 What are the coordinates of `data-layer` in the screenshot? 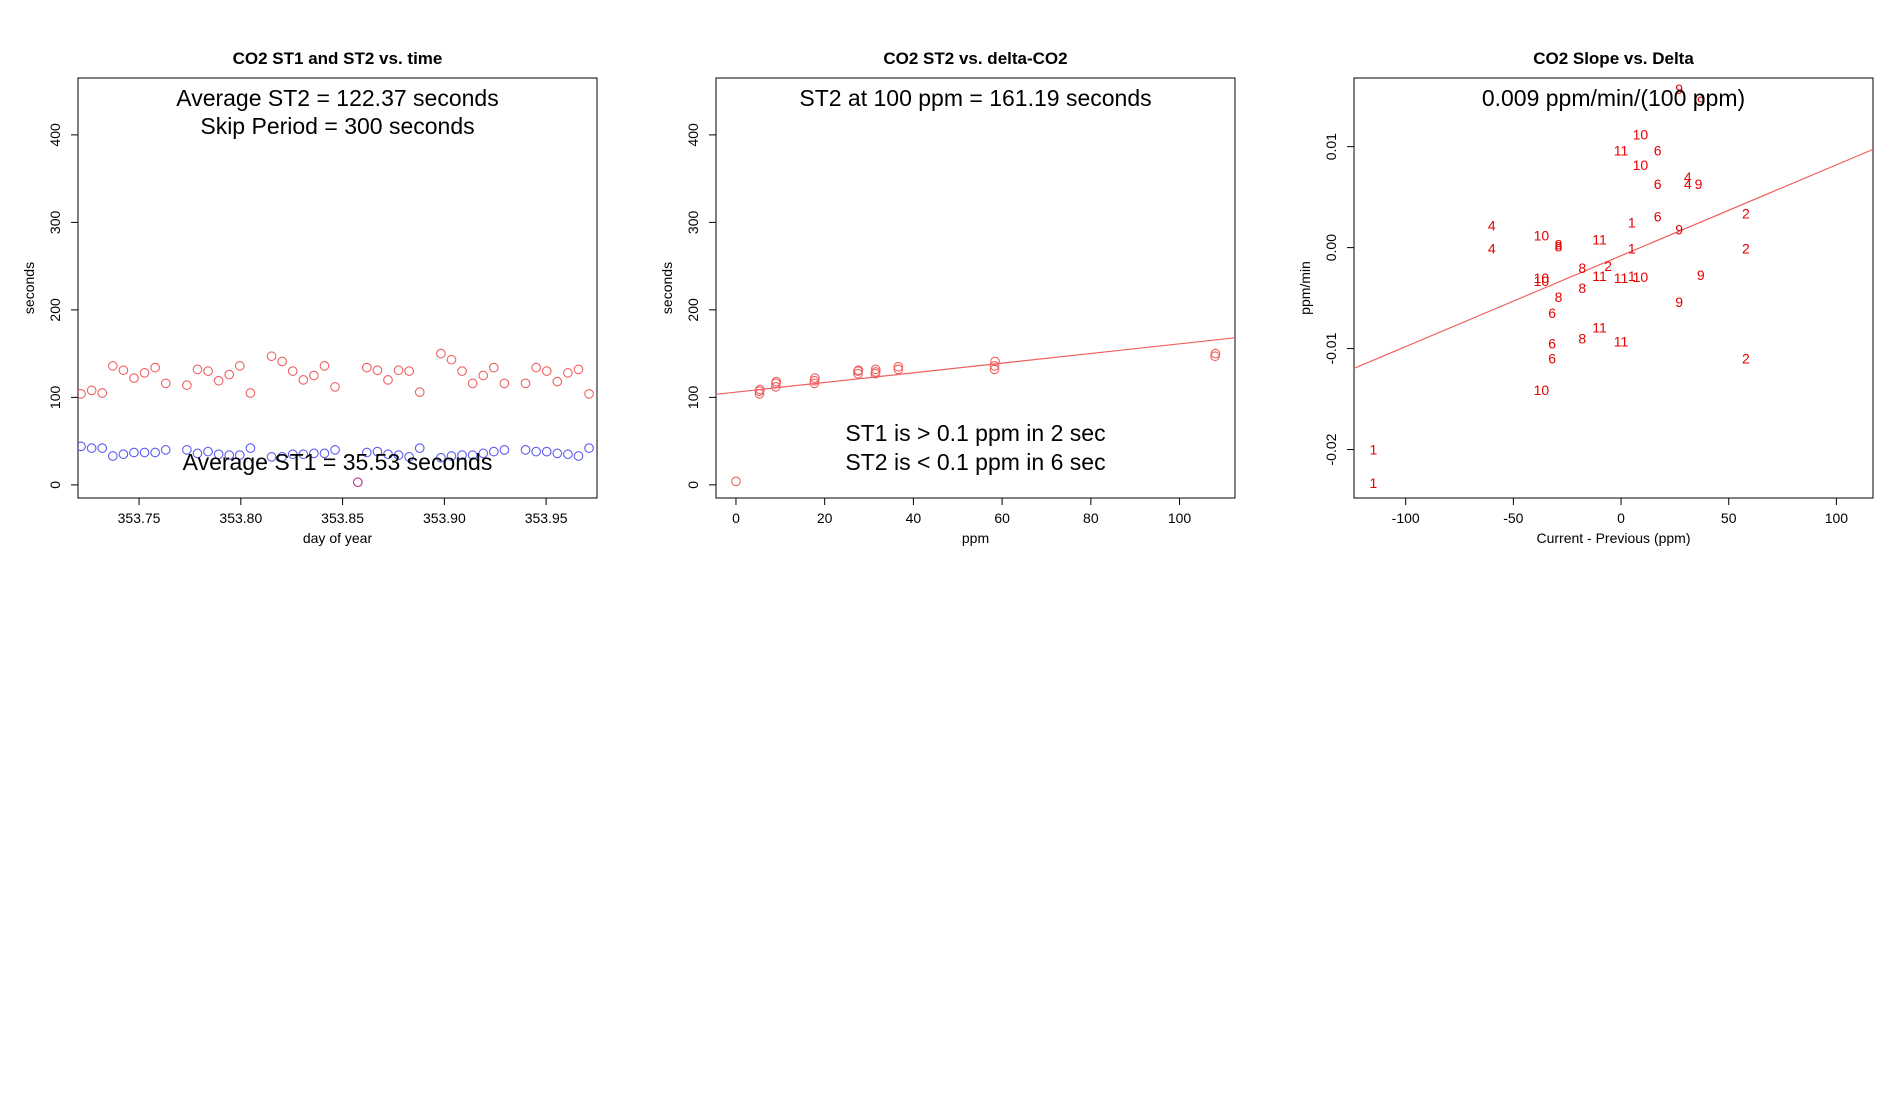 It's located at (975, 412).